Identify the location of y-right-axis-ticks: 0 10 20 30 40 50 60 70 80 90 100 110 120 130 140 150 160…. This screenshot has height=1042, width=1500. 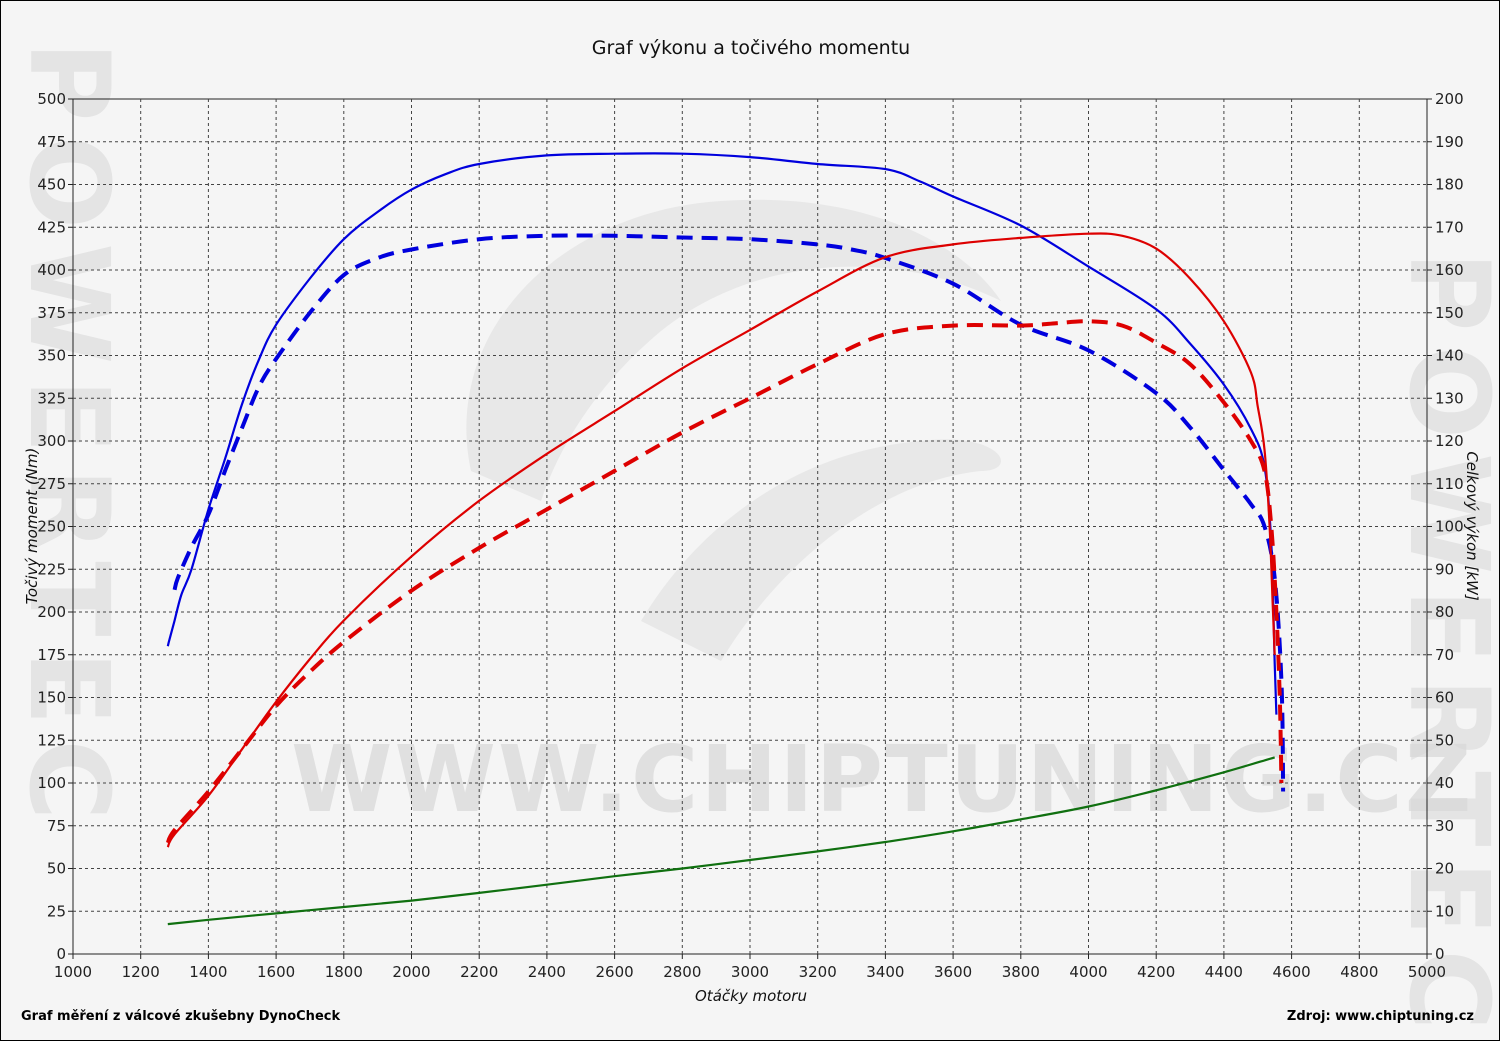
(1445, 526).